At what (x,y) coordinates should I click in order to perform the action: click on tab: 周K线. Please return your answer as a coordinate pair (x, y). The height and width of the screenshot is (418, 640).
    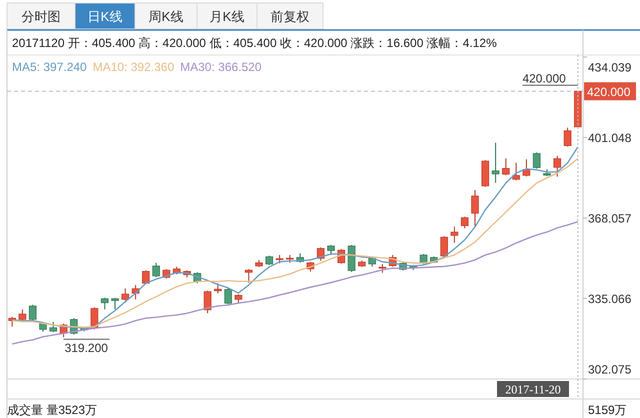
    Looking at the image, I should click on (166, 16).